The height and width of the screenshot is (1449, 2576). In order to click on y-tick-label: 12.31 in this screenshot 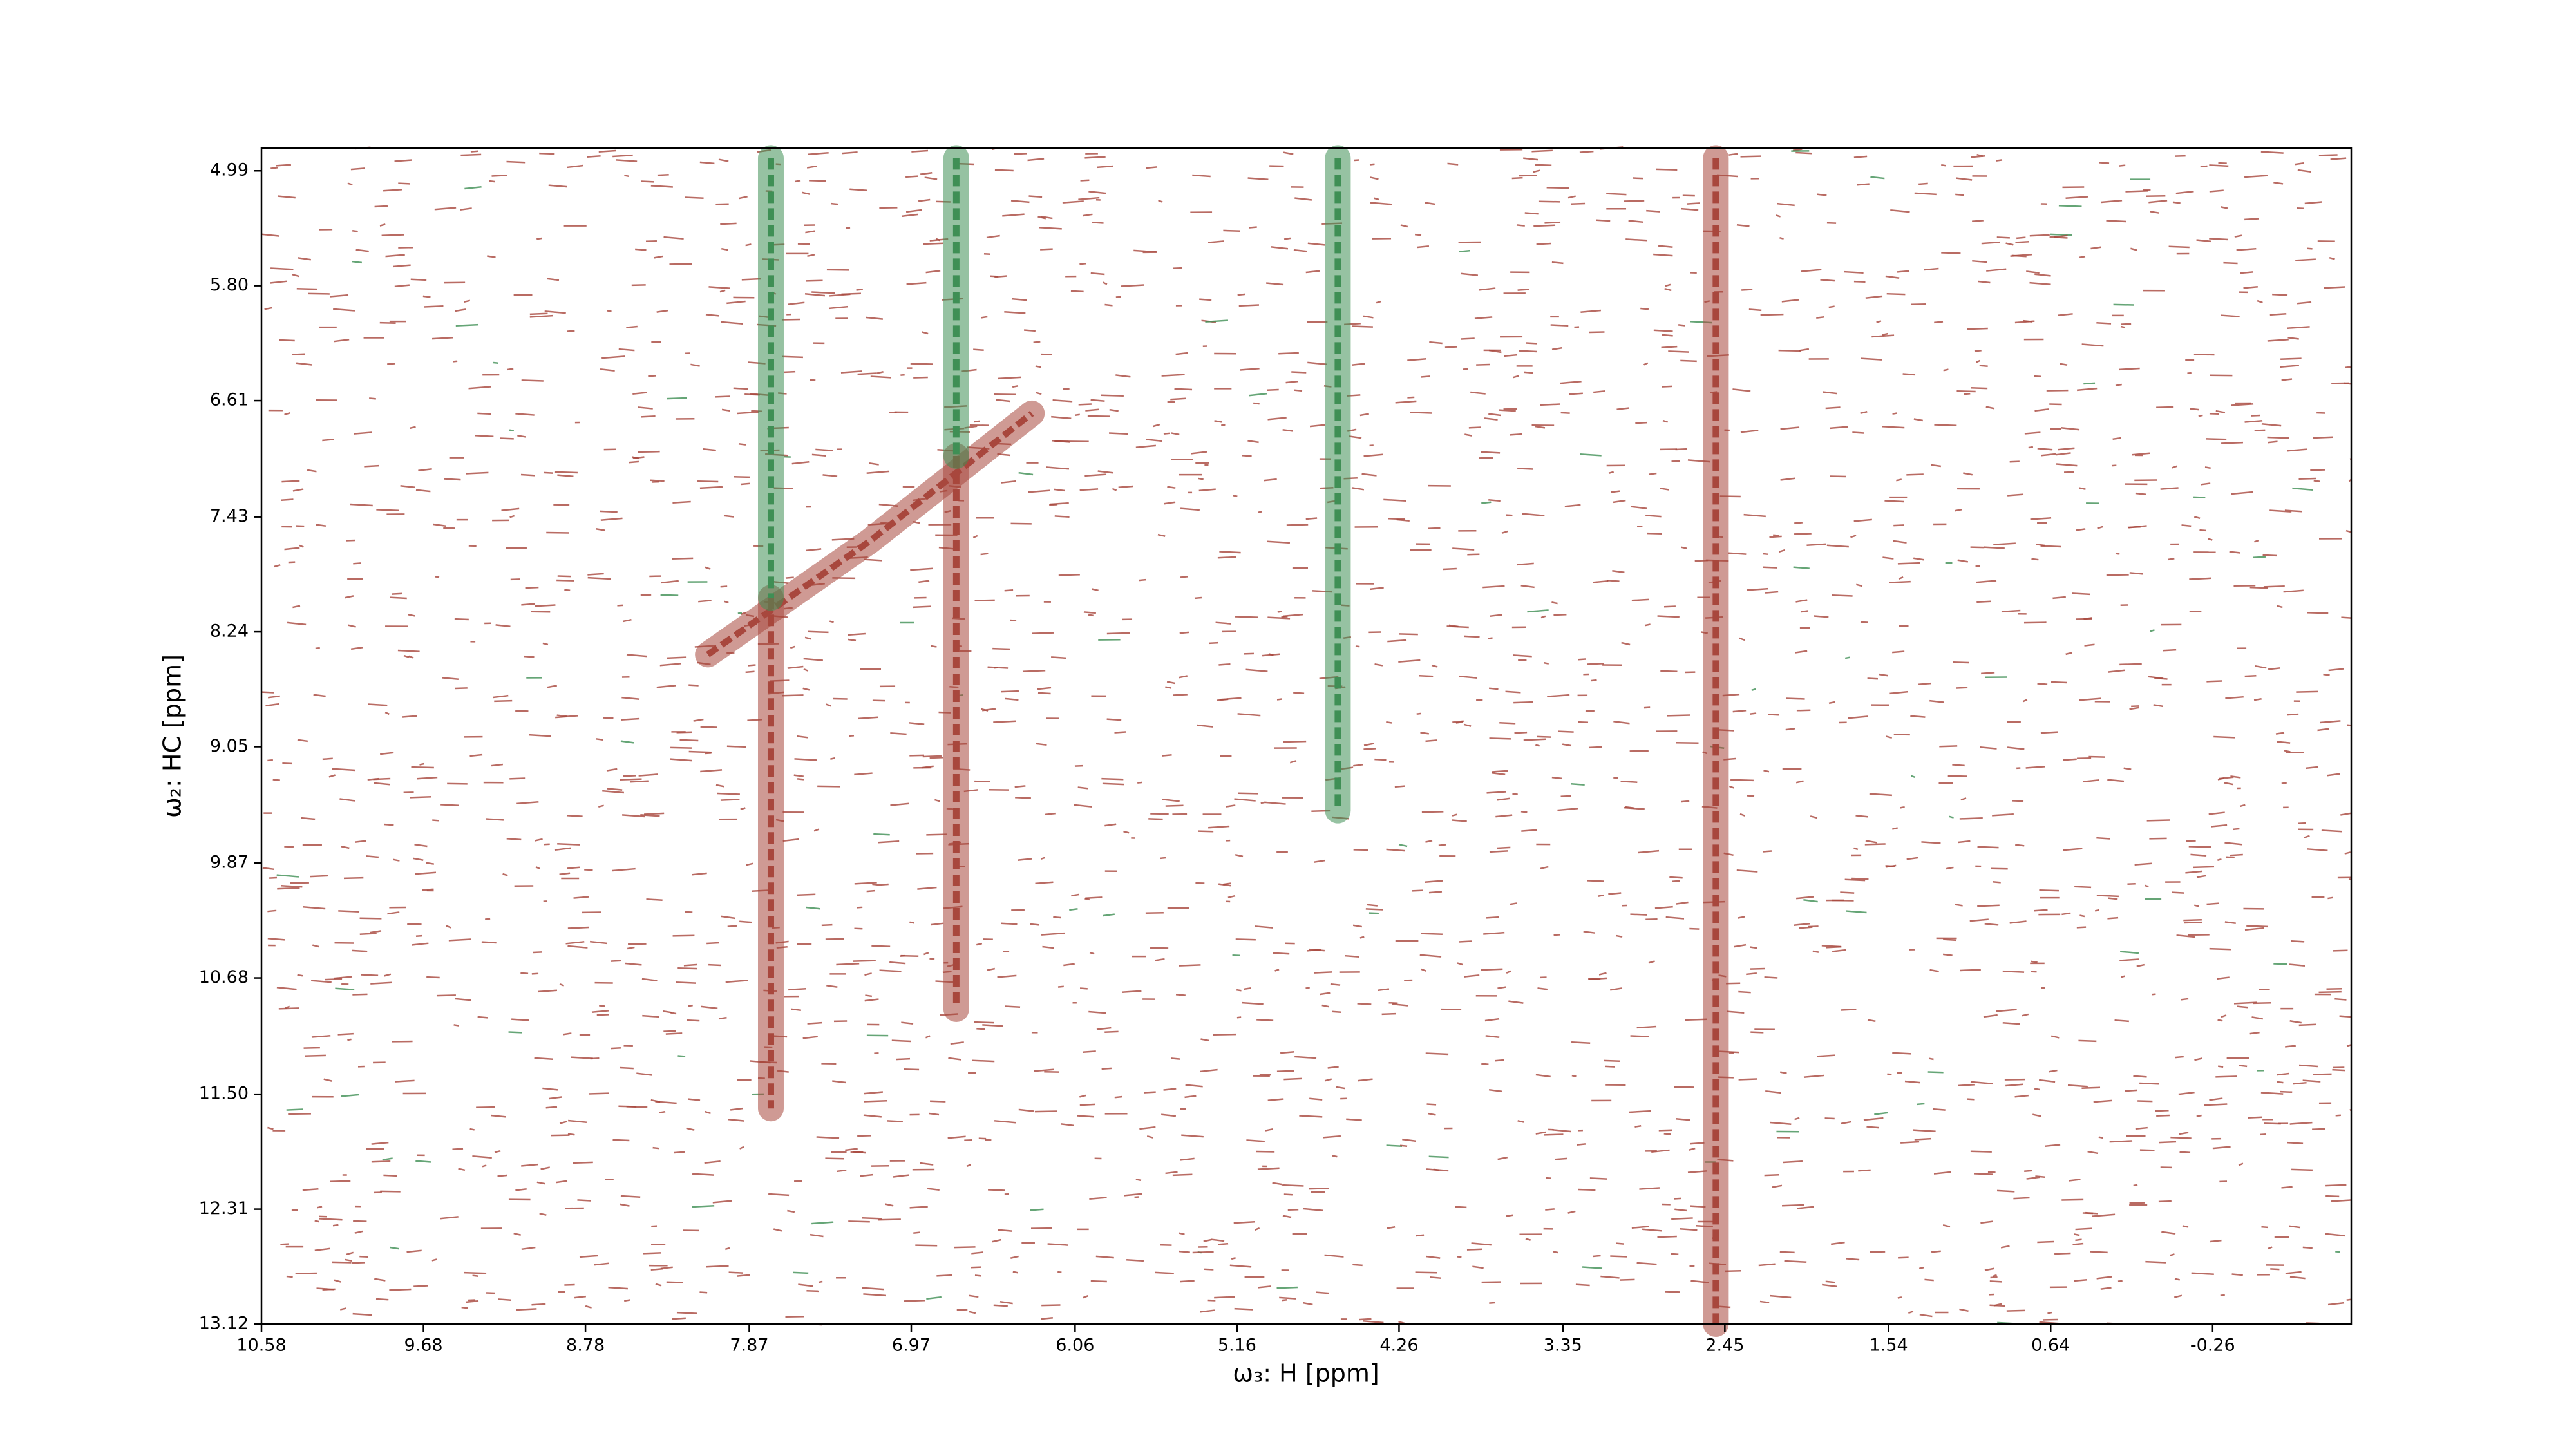, I will do `click(224, 1208)`.